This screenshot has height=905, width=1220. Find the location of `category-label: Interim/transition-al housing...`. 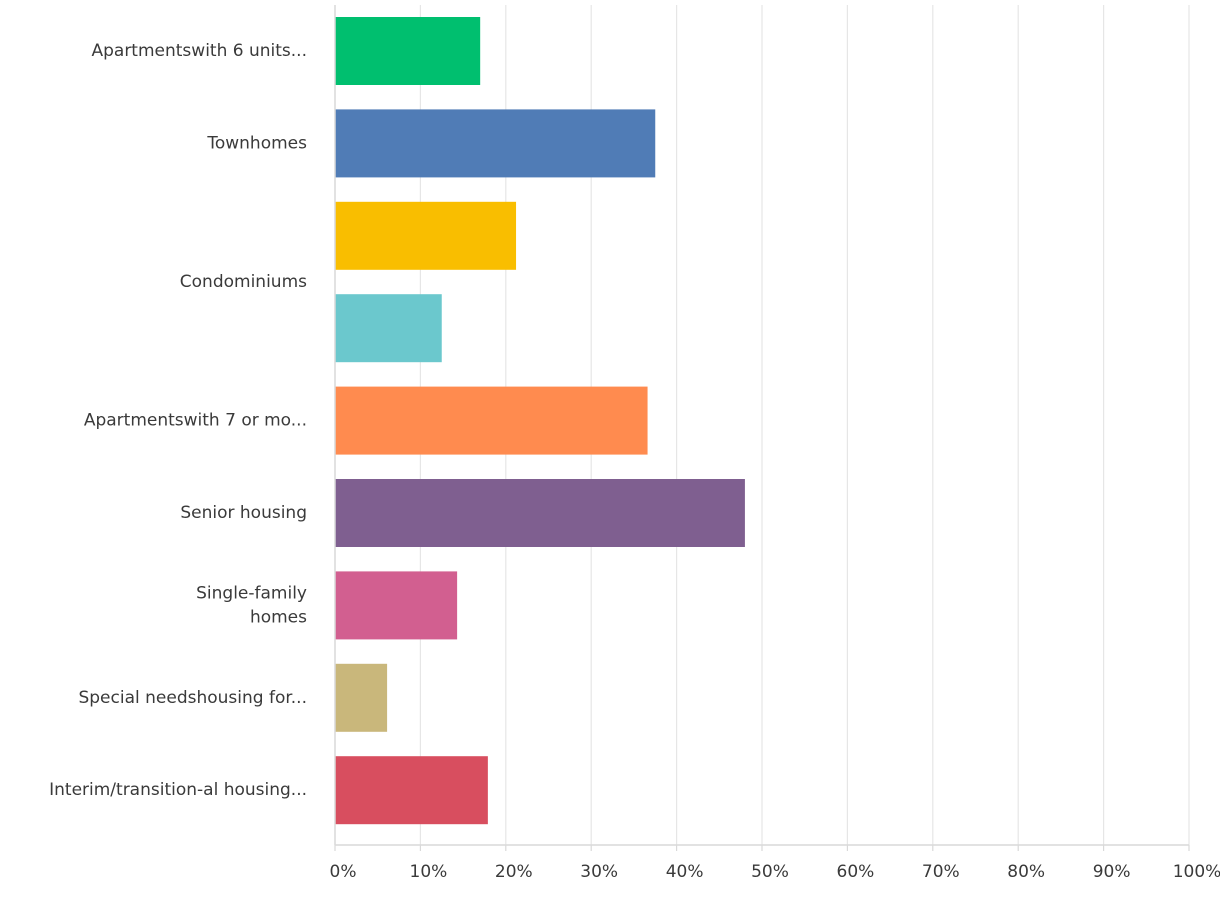

category-label: Interim/transition-al housing... is located at coordinates (178, 790).